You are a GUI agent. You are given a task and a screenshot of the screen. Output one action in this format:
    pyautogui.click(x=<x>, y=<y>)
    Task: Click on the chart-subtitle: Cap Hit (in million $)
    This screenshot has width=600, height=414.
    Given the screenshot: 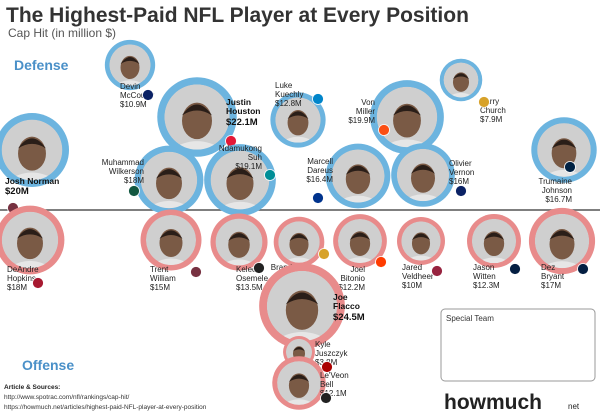 What is the action you would take?
    pyautogui.click(x=62, y=33)
    